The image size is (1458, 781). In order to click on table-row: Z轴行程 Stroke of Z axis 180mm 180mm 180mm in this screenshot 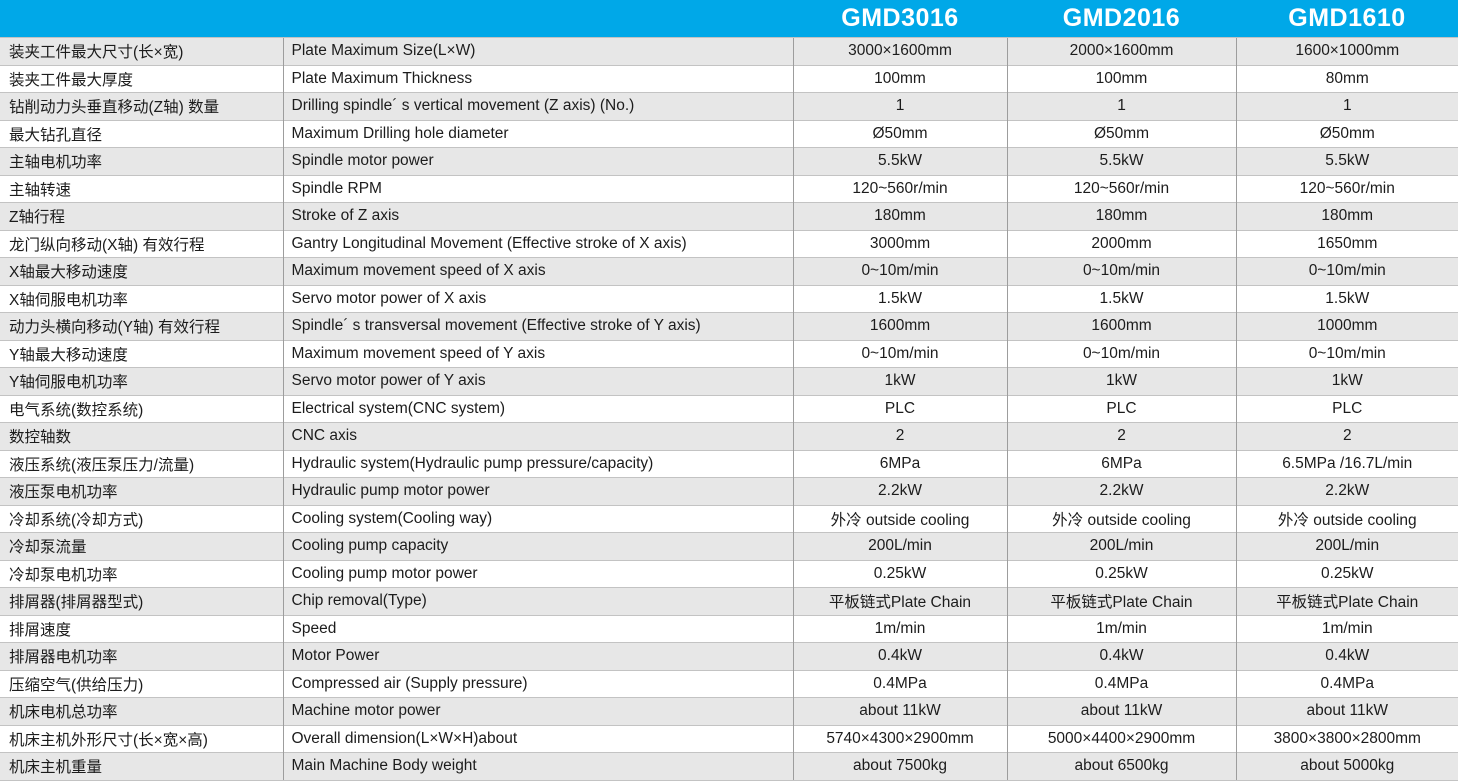, I will do `click(729, 216)`.